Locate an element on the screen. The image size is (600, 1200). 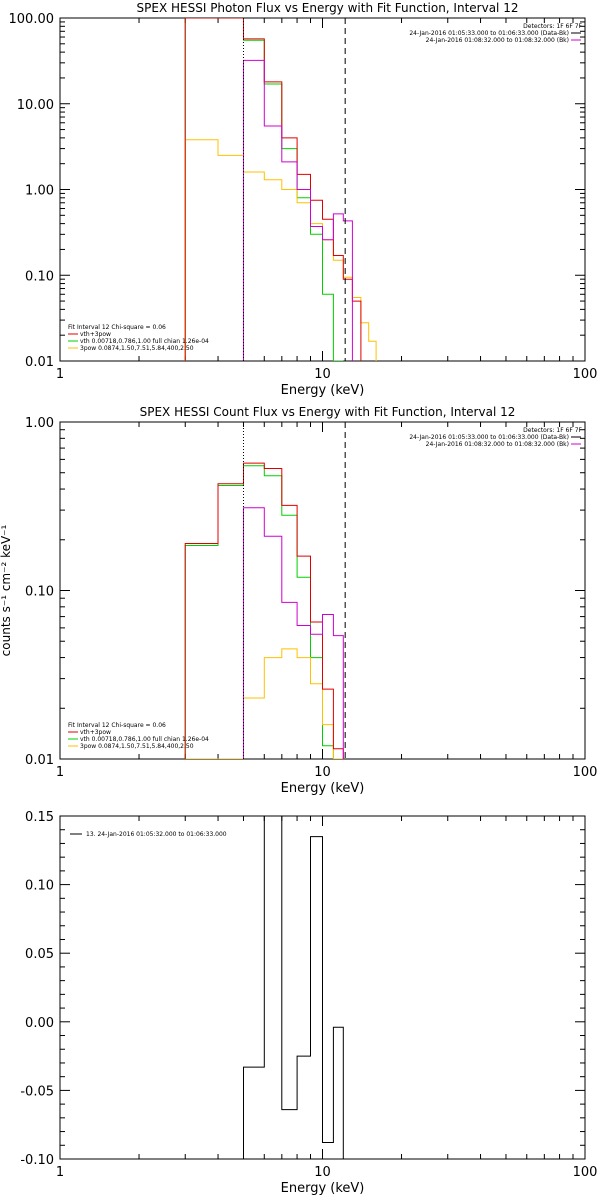
y-tick-label: 10.00 is located at coordinates (35, 105).